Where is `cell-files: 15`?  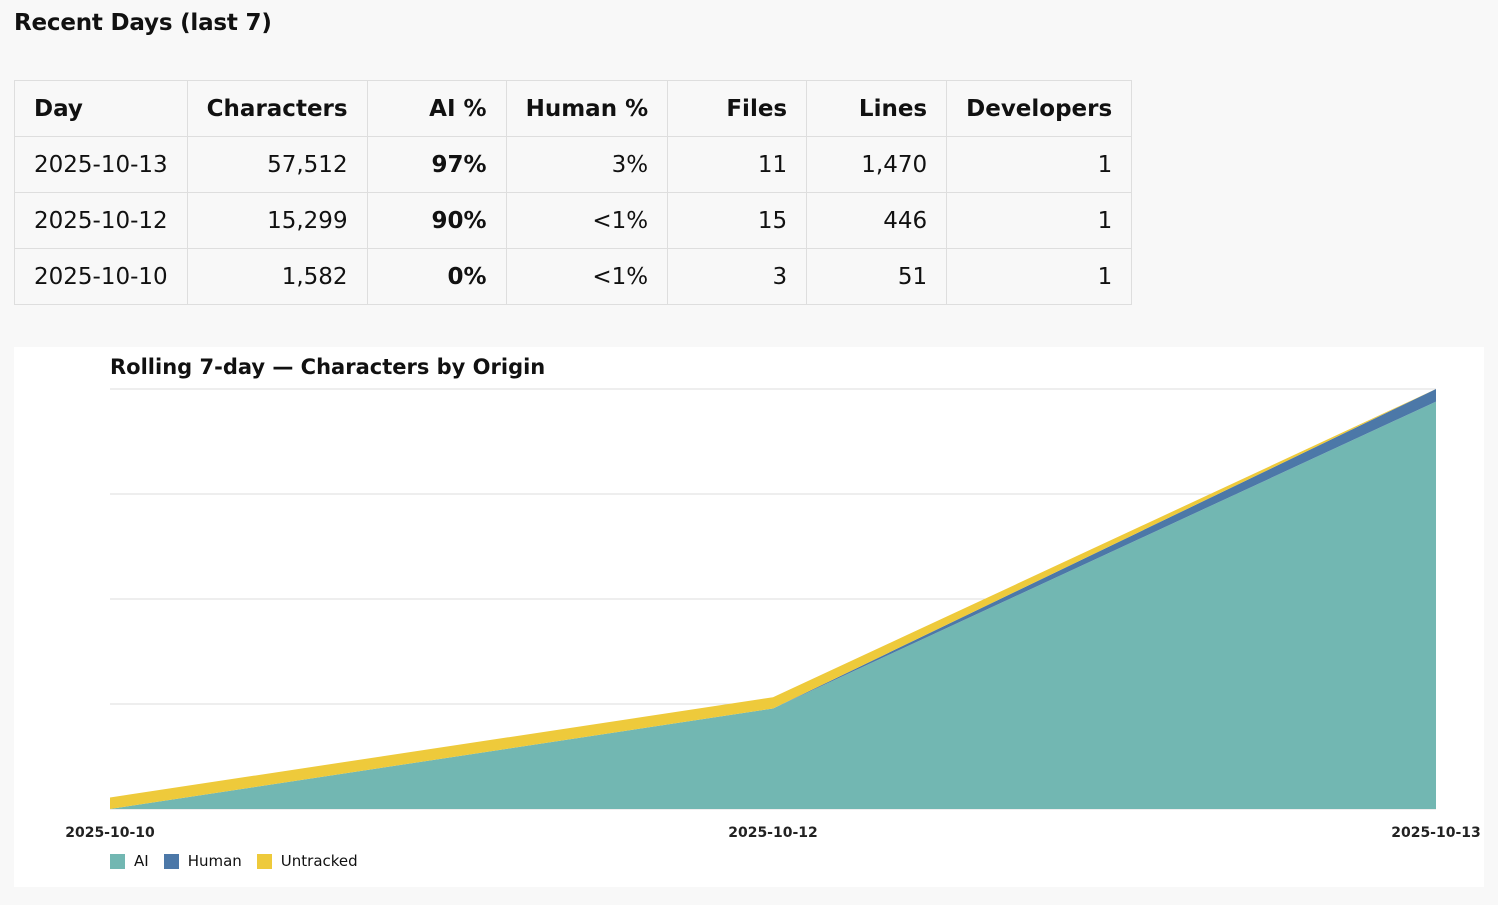
cell-files: 15 is located at coordinates (737, 220).